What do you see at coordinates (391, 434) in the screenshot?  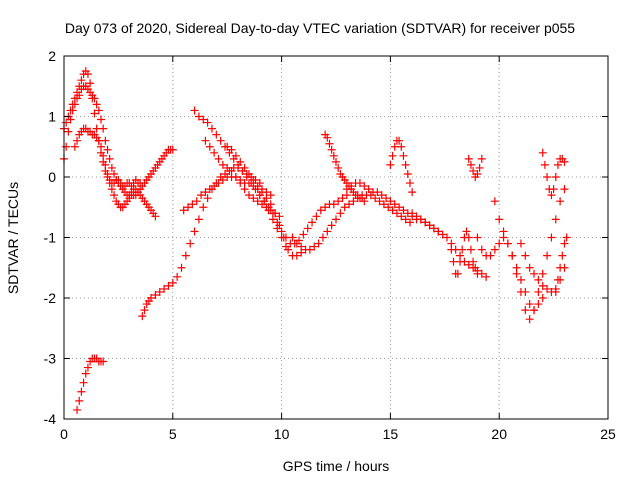 I see `x-tick-label-3: 15` at bounding box center [391, 434].